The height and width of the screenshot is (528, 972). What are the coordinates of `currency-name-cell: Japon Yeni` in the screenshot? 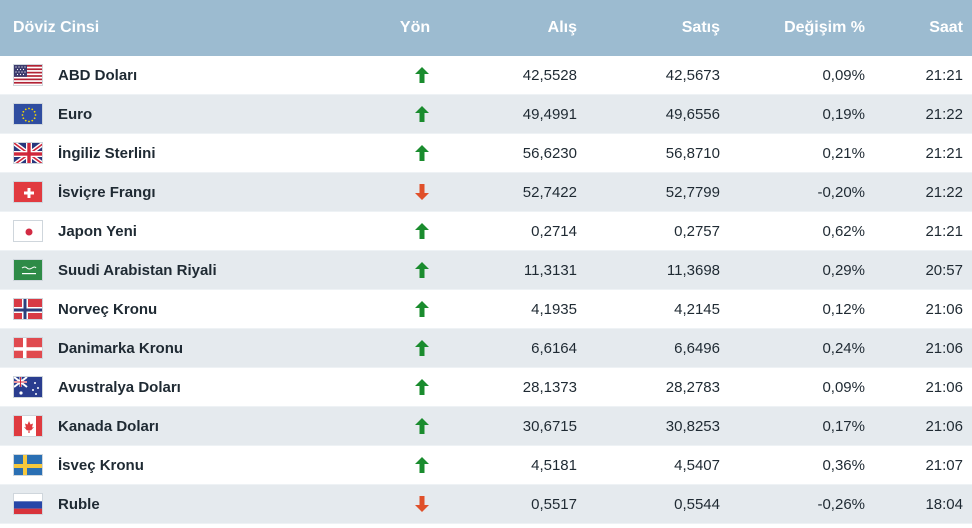 It's located at (75, 231).